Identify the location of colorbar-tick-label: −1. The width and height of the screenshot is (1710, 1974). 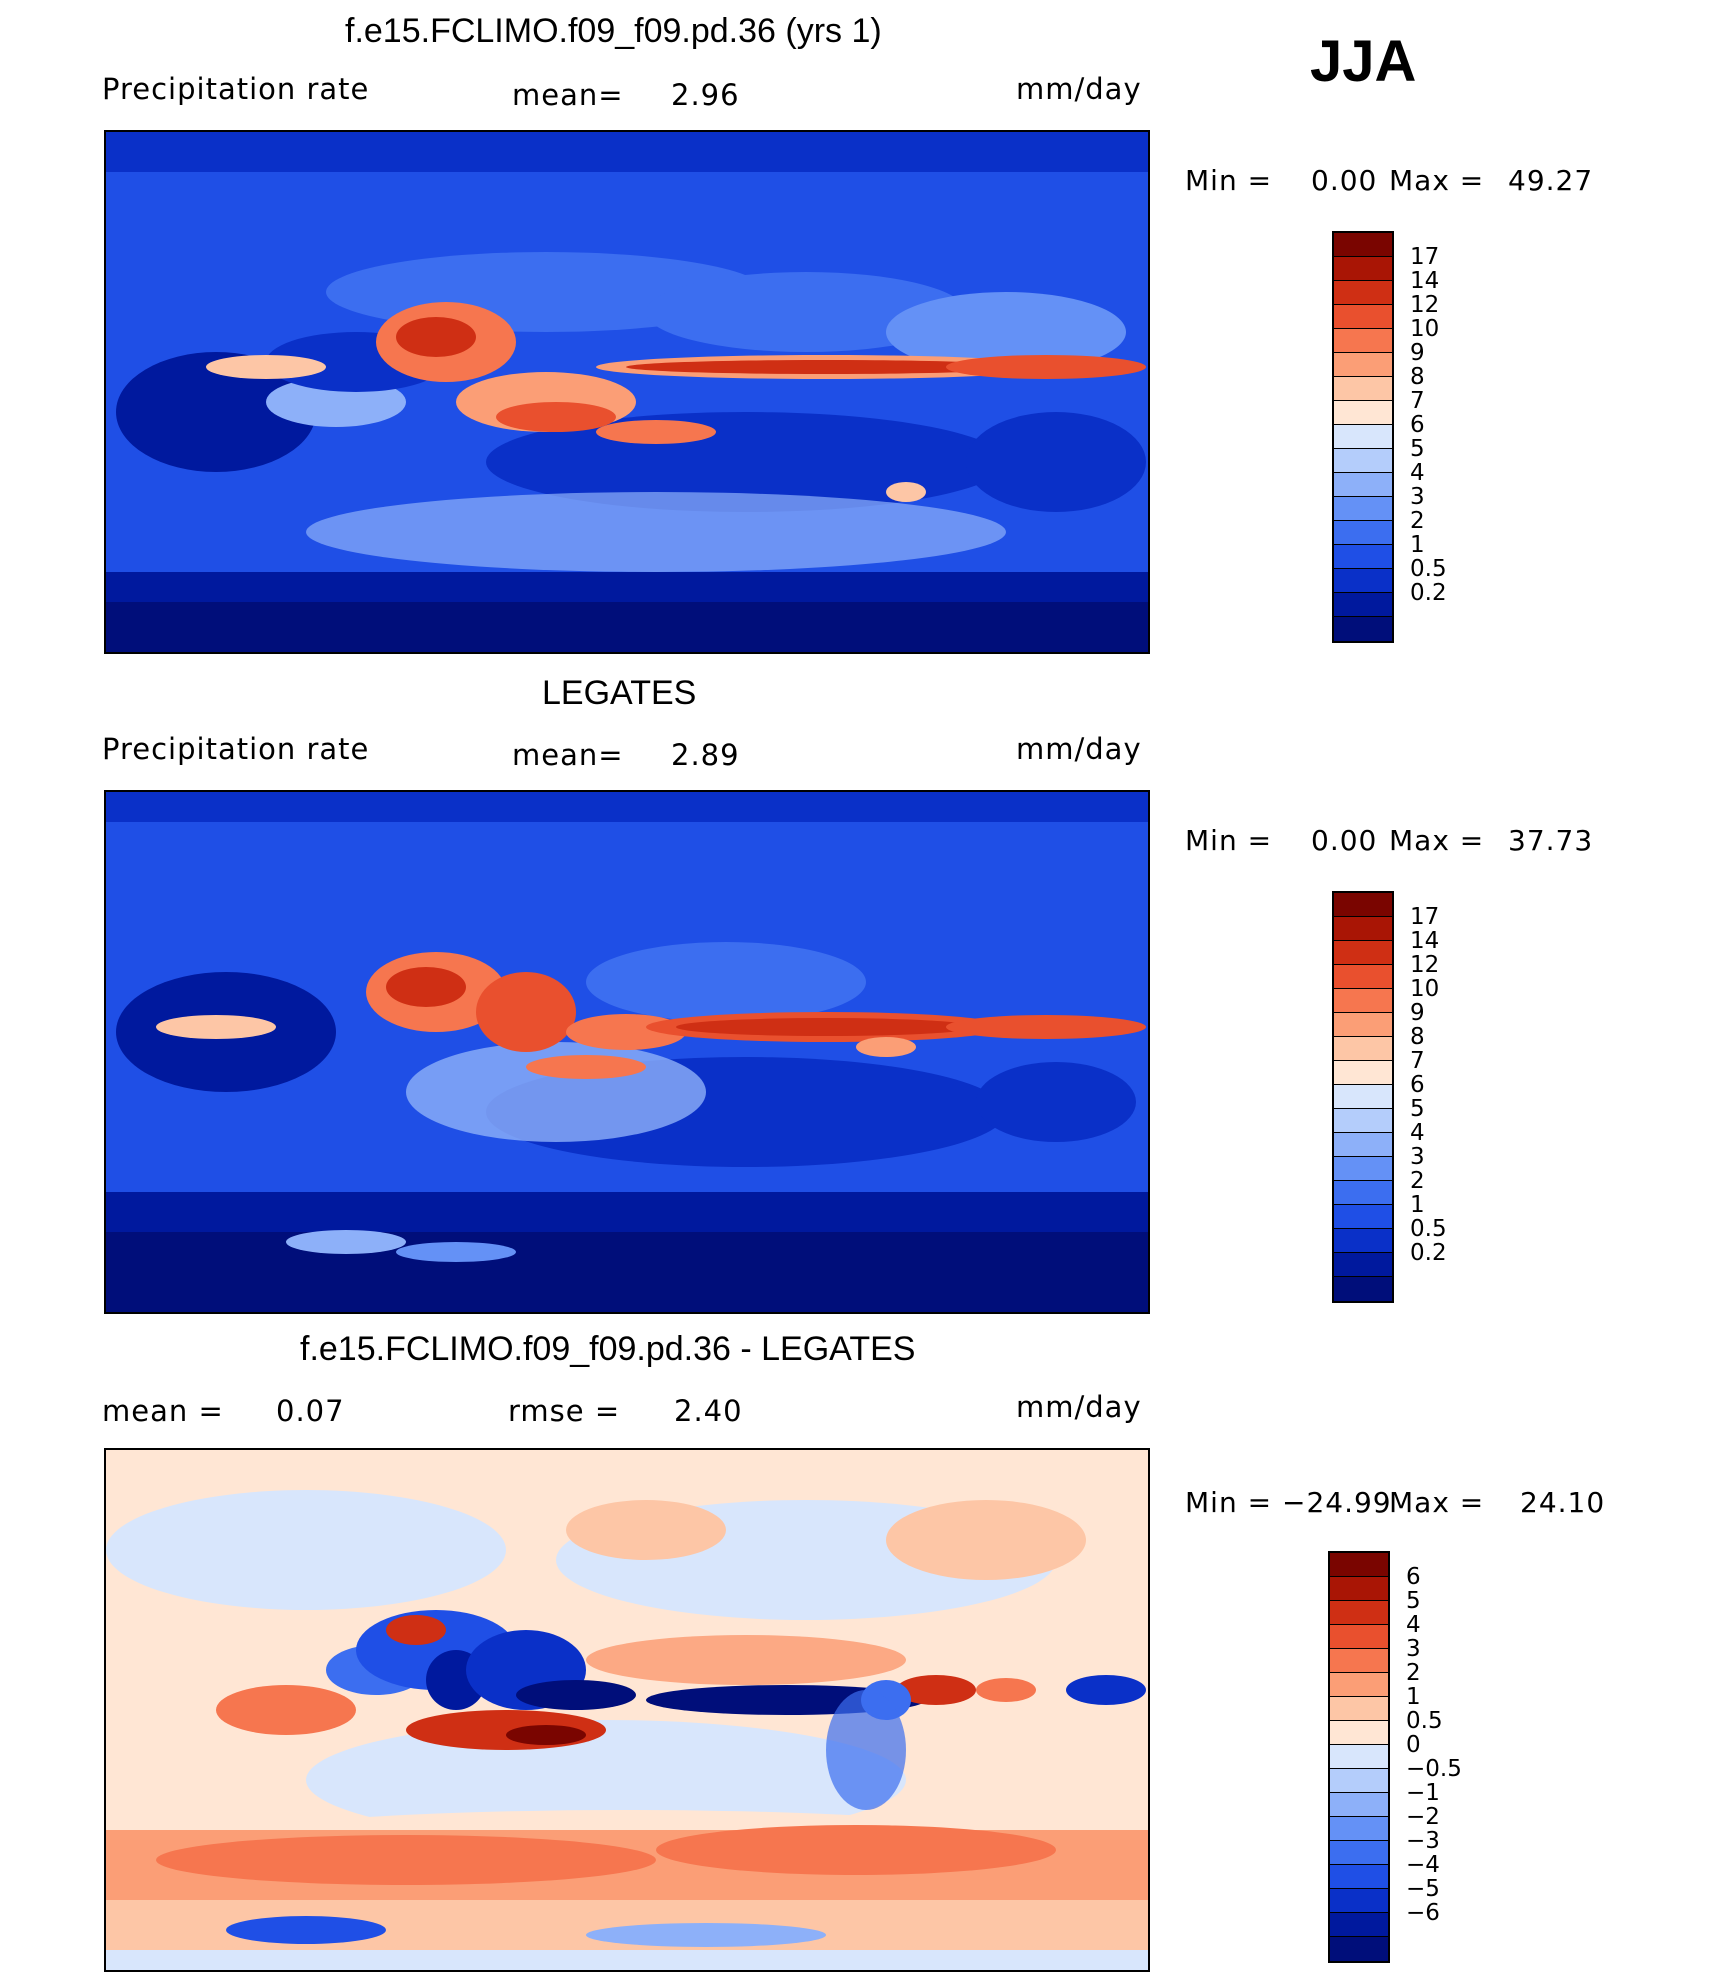
(1423, 1793).